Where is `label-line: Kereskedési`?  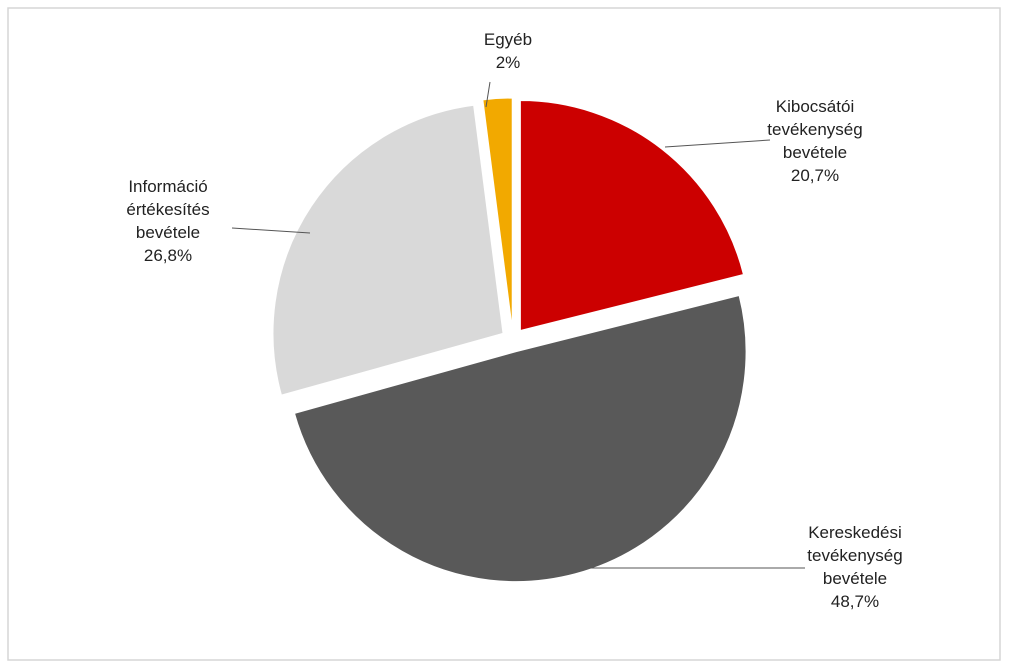 label-line: Kereskedési is located at coordinates (855, 532).